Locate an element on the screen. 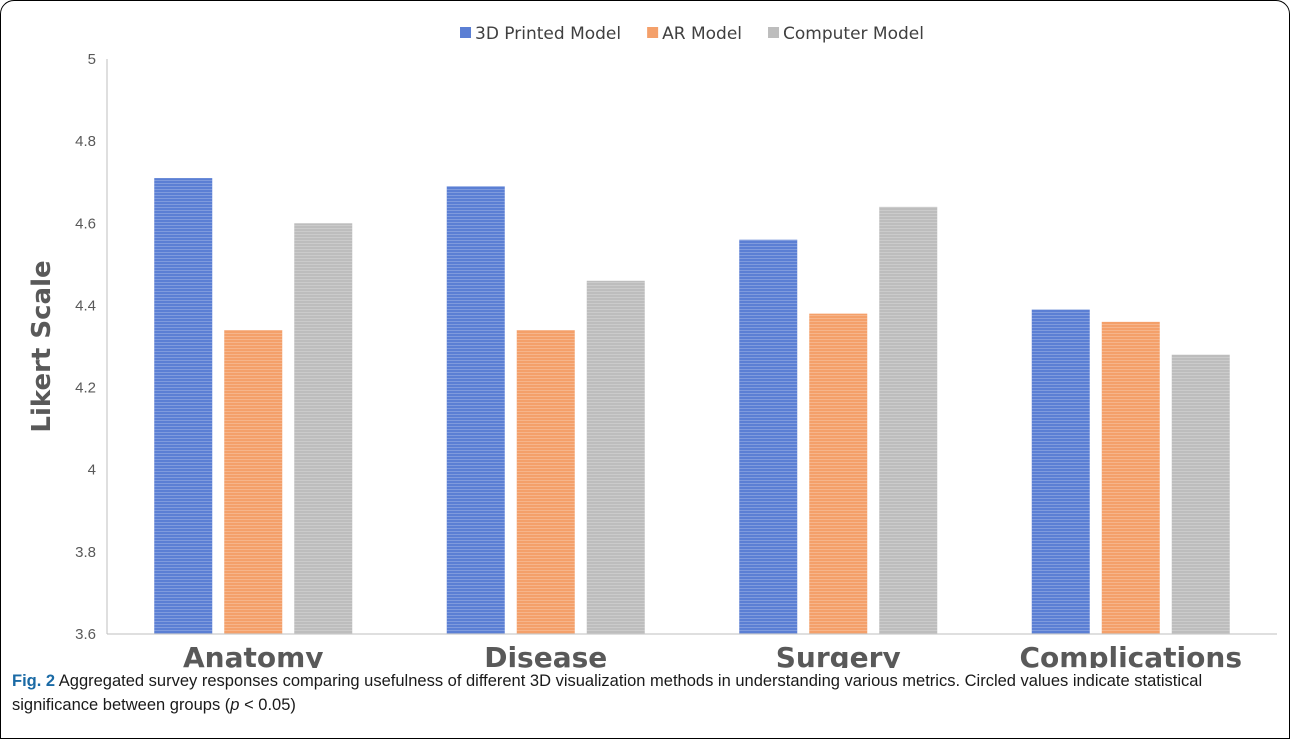 Image resolution: width=1292 pixels, height=741 pixels. y-axis: 3.6 3.8 4 4.2 4.4 4.6 4.8 5 is located at coordinates (91, 347).